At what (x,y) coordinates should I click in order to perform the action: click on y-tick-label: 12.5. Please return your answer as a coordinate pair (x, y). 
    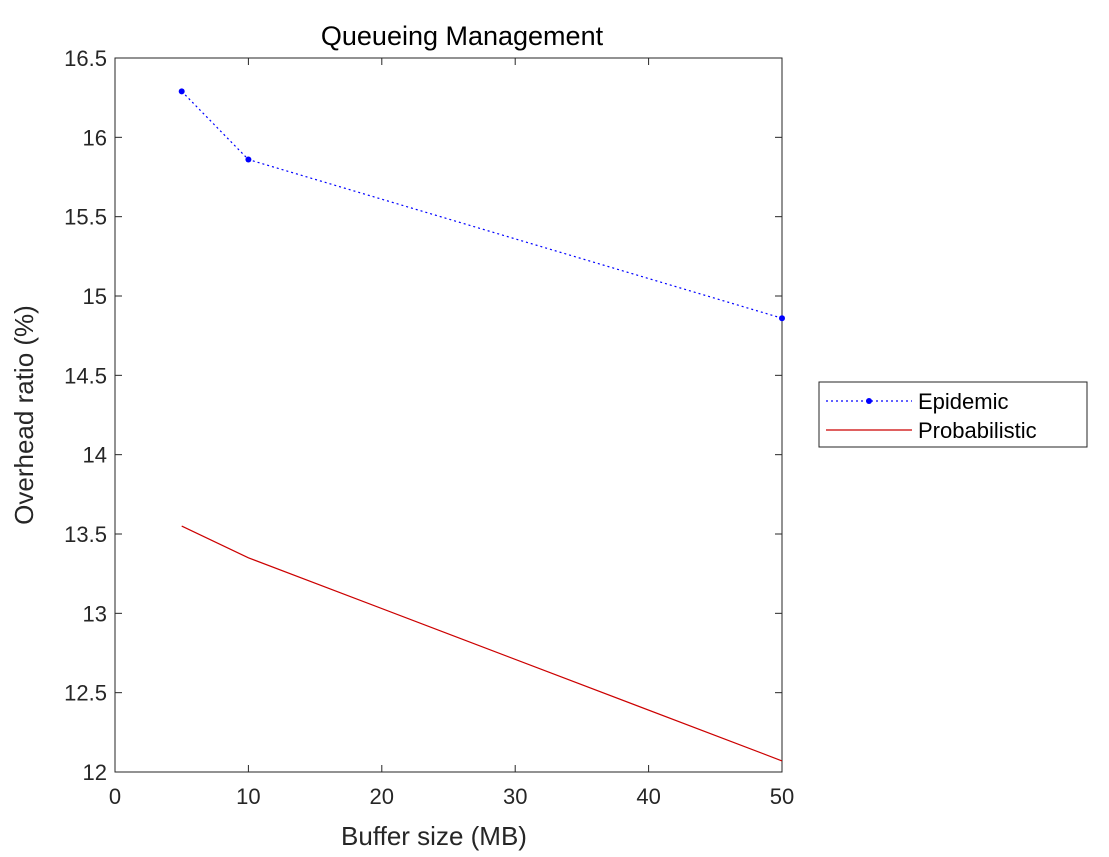
    Looking at the image, I should click on (85, 693).